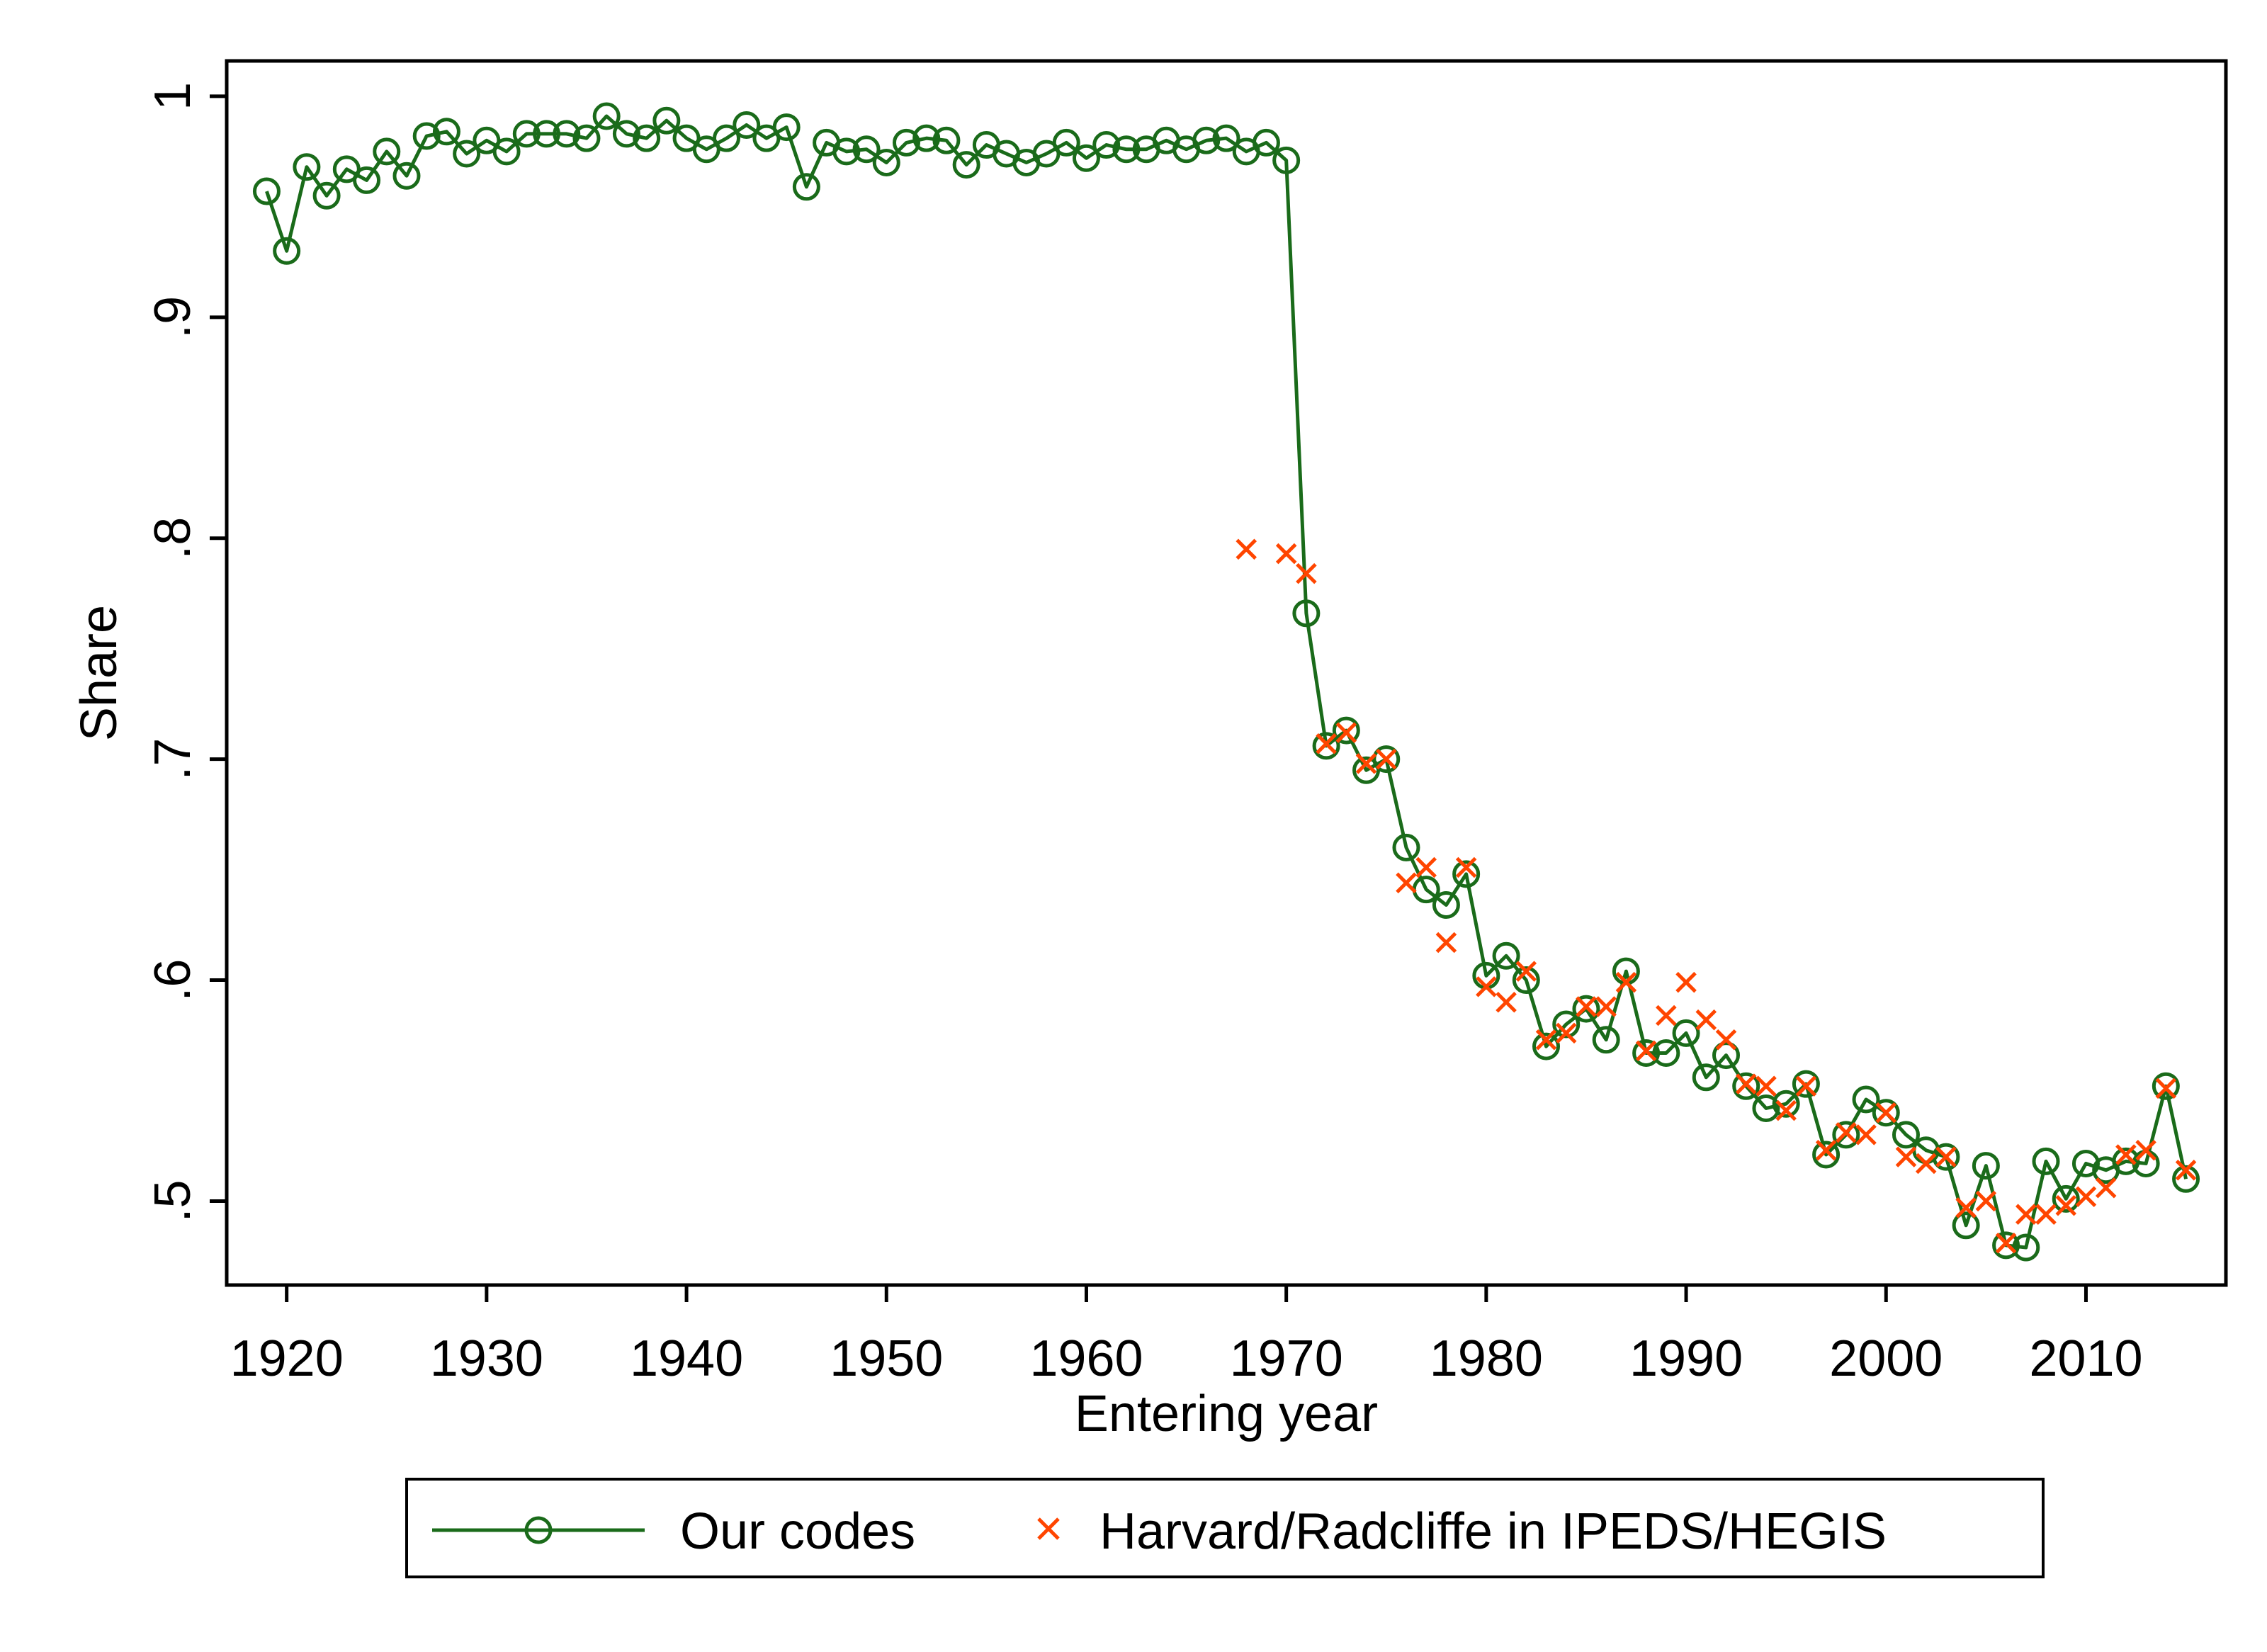 The width and height of the screenshot is (2267, 1652). Describe the element at coordinates (173, 539) in the screenshot. I see `y-tick-label: .8` at that location.